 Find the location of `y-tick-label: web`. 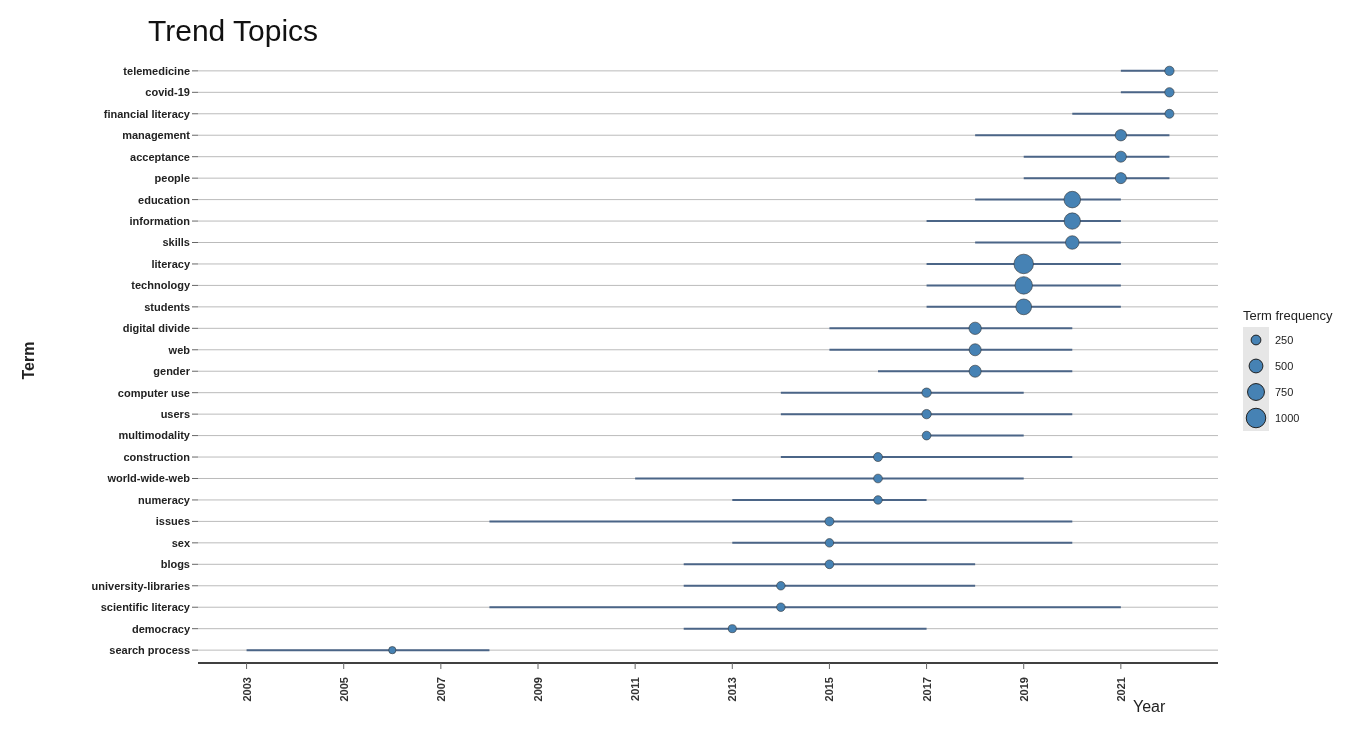

y-tick-label: web is located at coordinates (179, 349).